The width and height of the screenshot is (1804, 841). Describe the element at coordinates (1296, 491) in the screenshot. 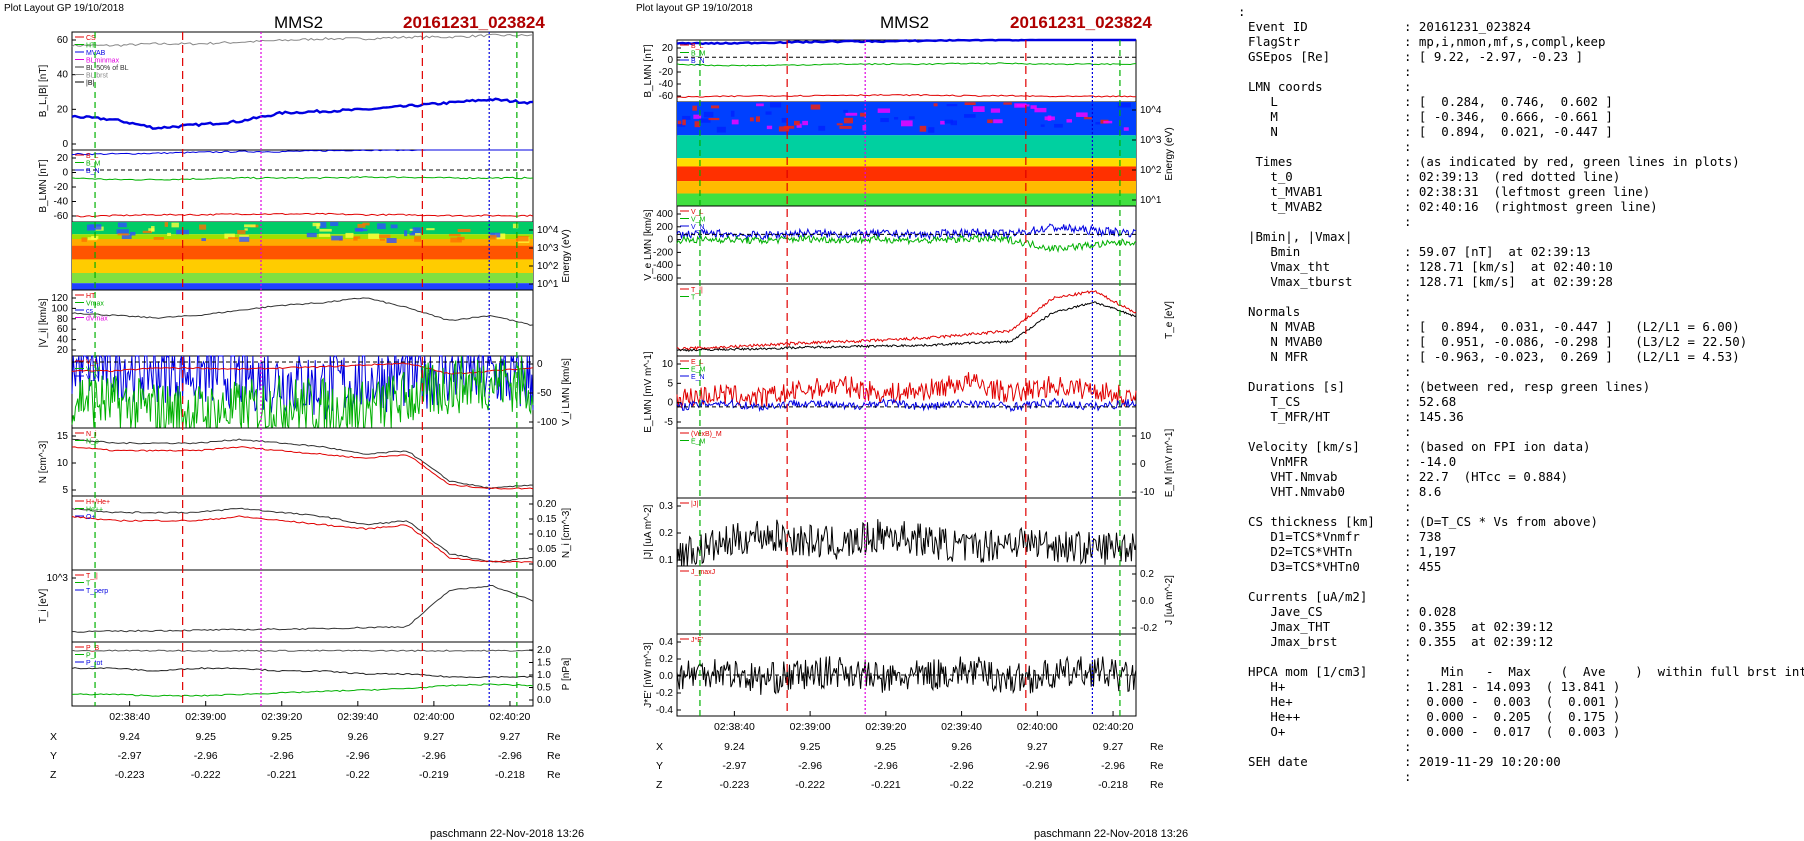

I see `summary-key: VHT.Nmvab0` at that location.